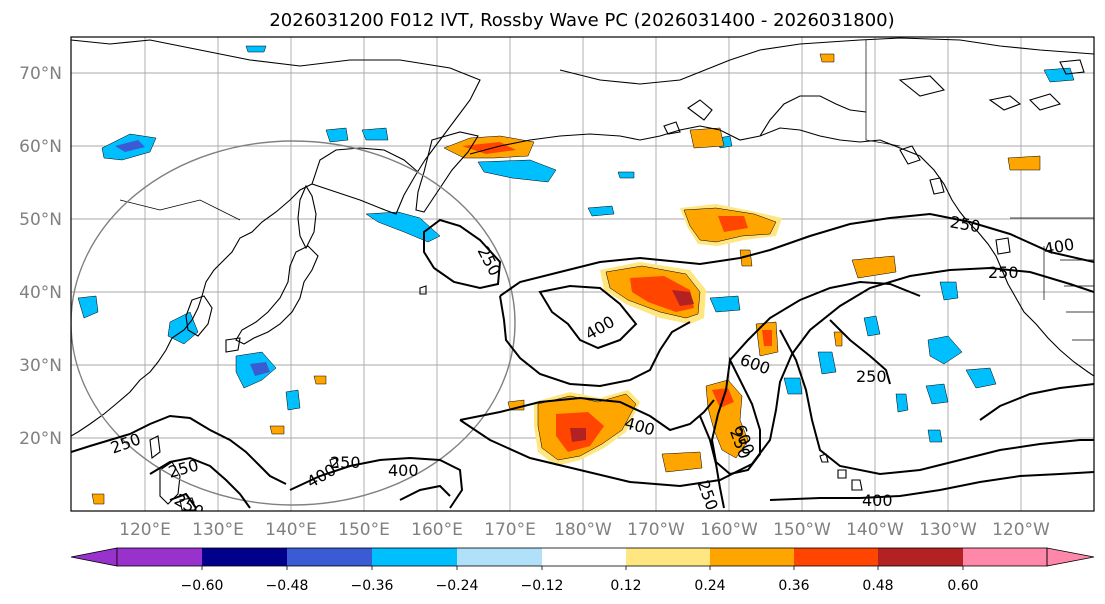  Describe the element at coordinates (94, 557) in the screenshot. I see `colorbar-lower-extend` at that location.